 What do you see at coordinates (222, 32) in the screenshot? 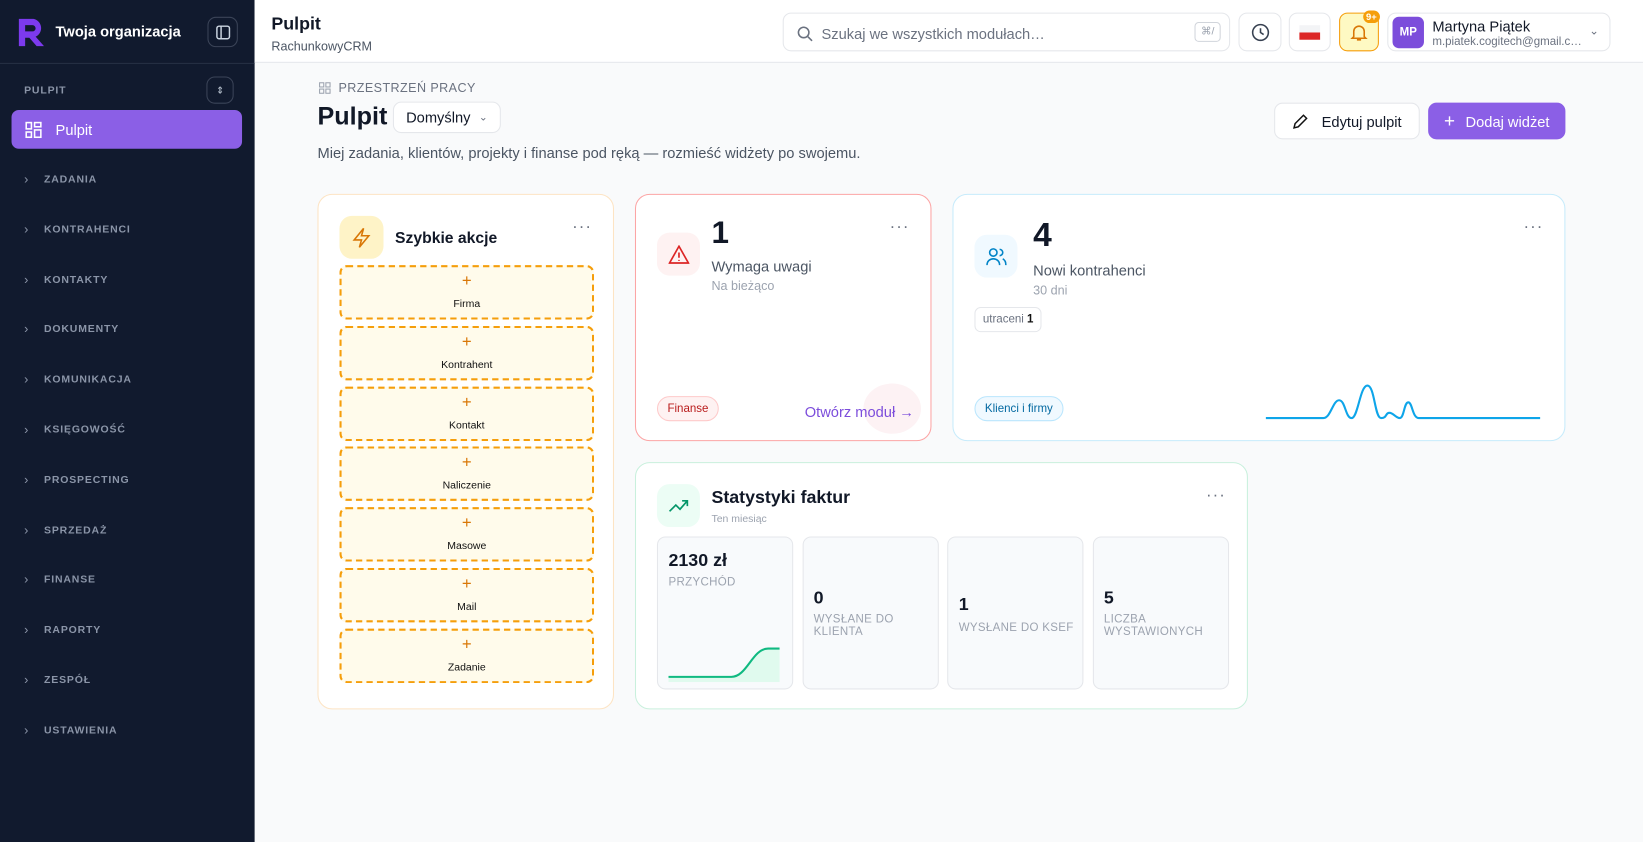
I see `collapse-button` at bounding box center [222, 32].